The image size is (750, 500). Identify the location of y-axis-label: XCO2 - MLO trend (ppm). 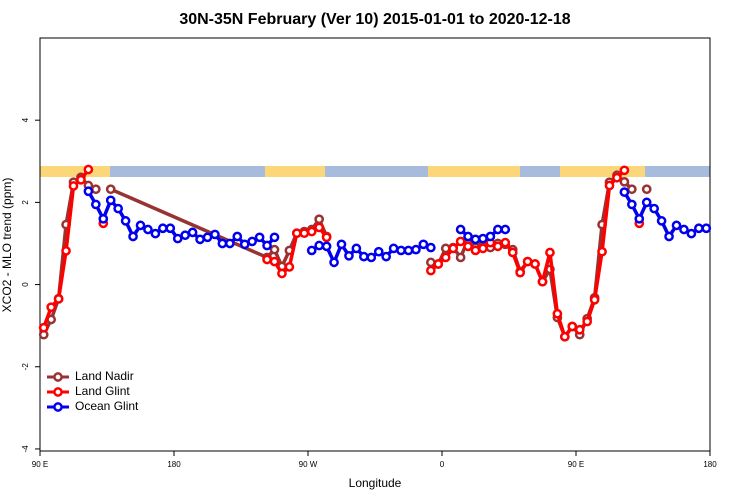
(7, 245).